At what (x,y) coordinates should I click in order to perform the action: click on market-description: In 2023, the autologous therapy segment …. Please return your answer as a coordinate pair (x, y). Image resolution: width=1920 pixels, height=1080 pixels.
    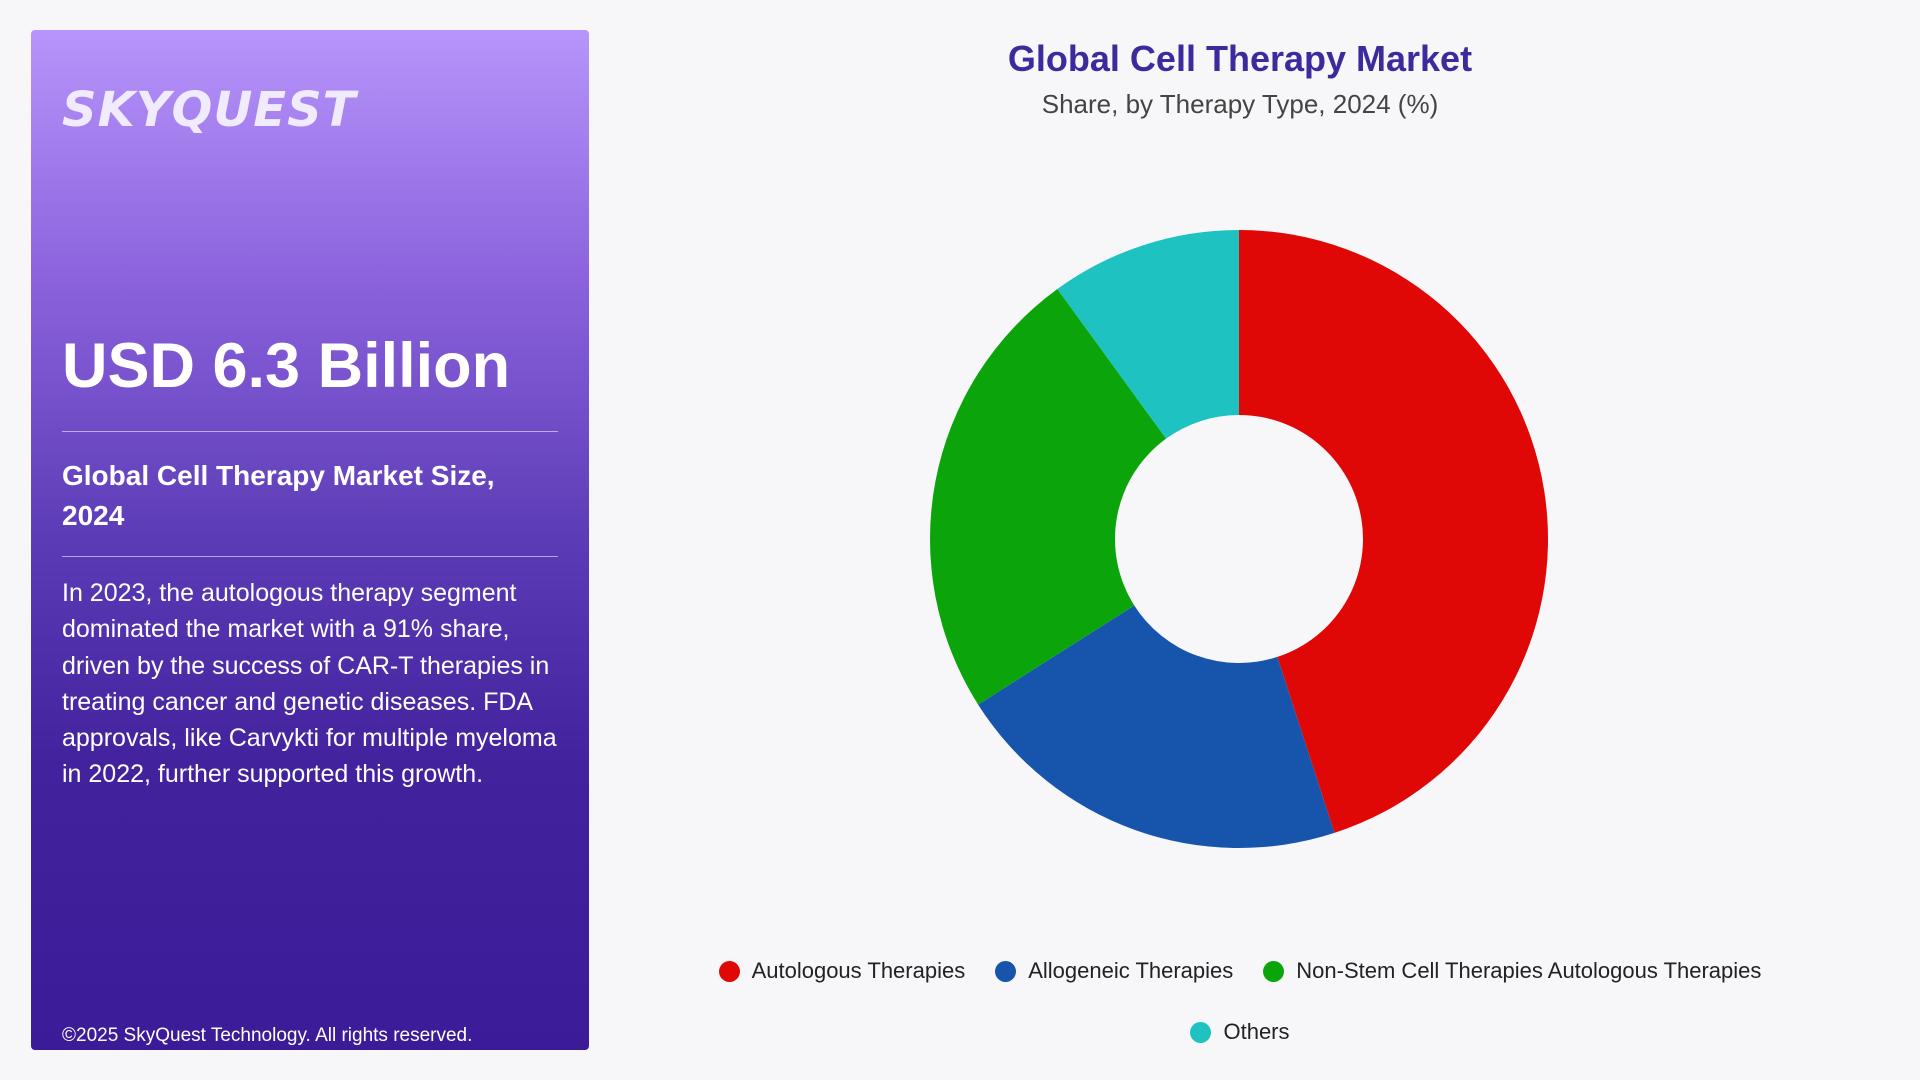
    Looking at the image, I should click on (309, 684).